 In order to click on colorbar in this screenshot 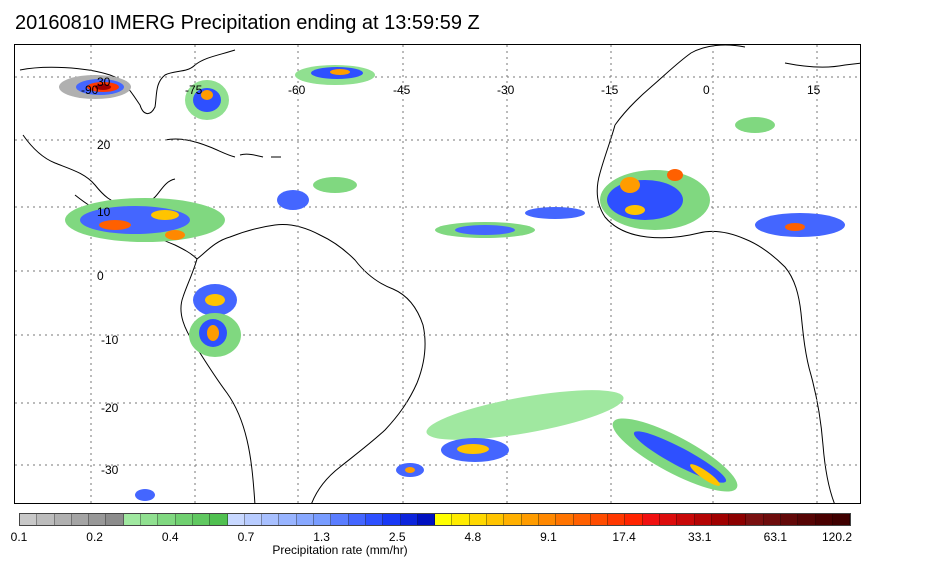, I will do `click(435, 519)`.